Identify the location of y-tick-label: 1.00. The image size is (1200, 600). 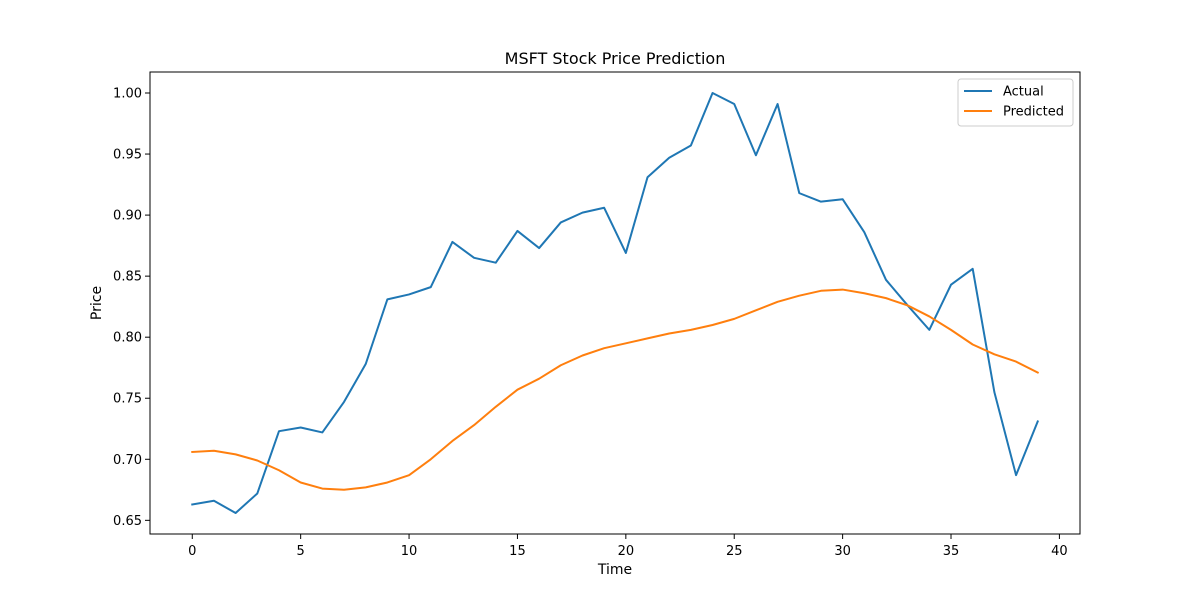
(127, 94).